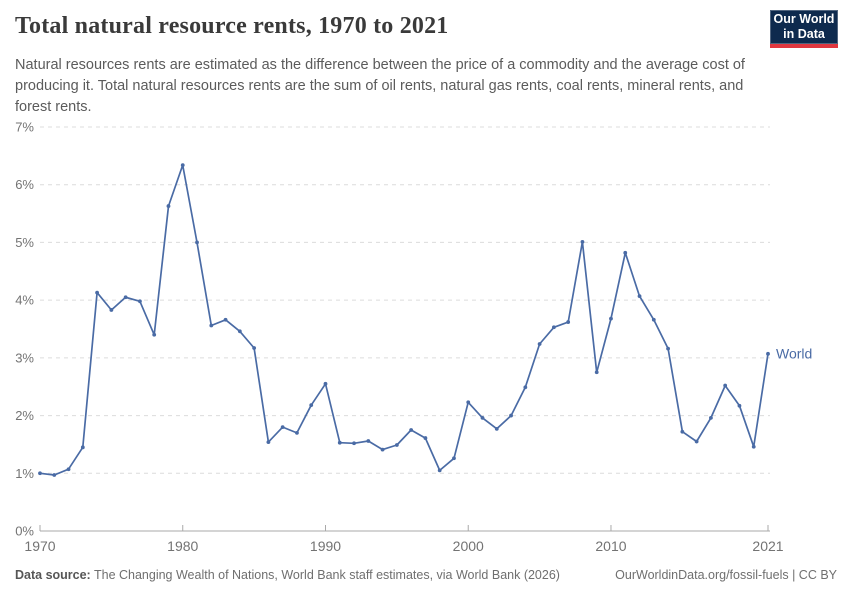 This screenshot has height=600, width=850. Describe the element at coordinates (24, 531) in the screenshot. I see `y-axis-tick-label: 0%` at that location.